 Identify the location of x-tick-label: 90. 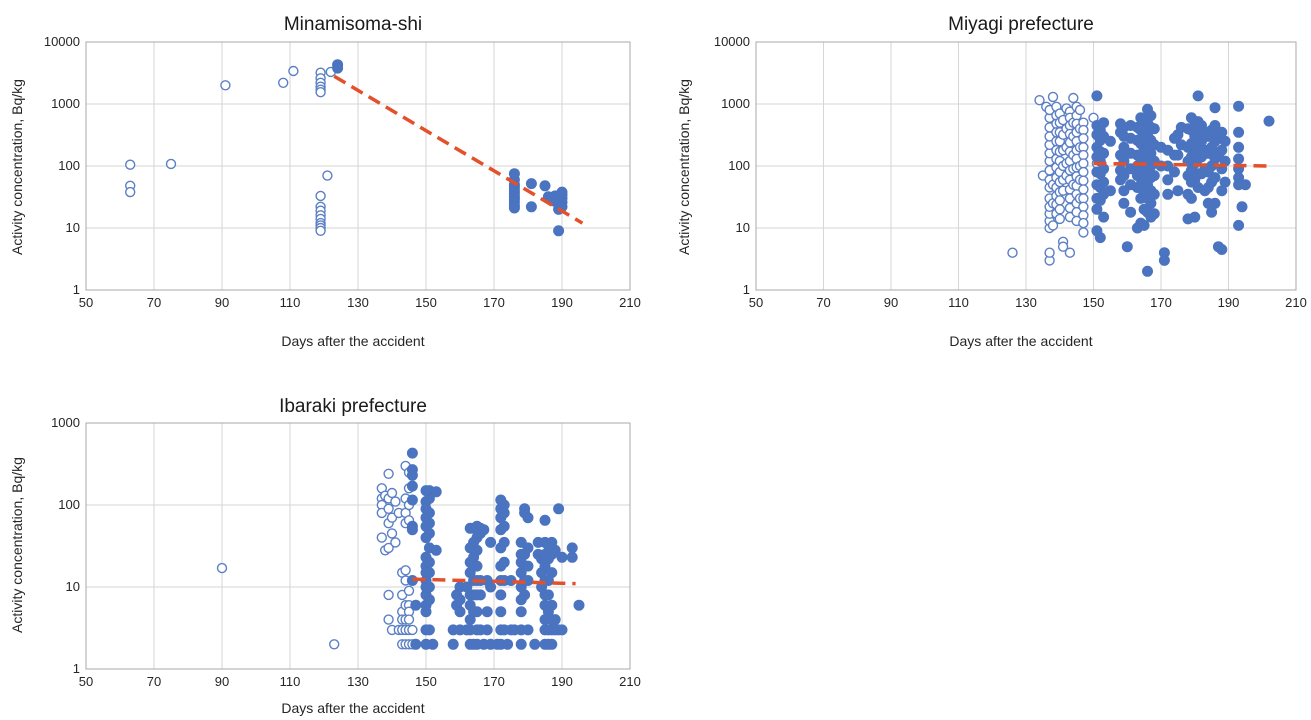
(891, 302).